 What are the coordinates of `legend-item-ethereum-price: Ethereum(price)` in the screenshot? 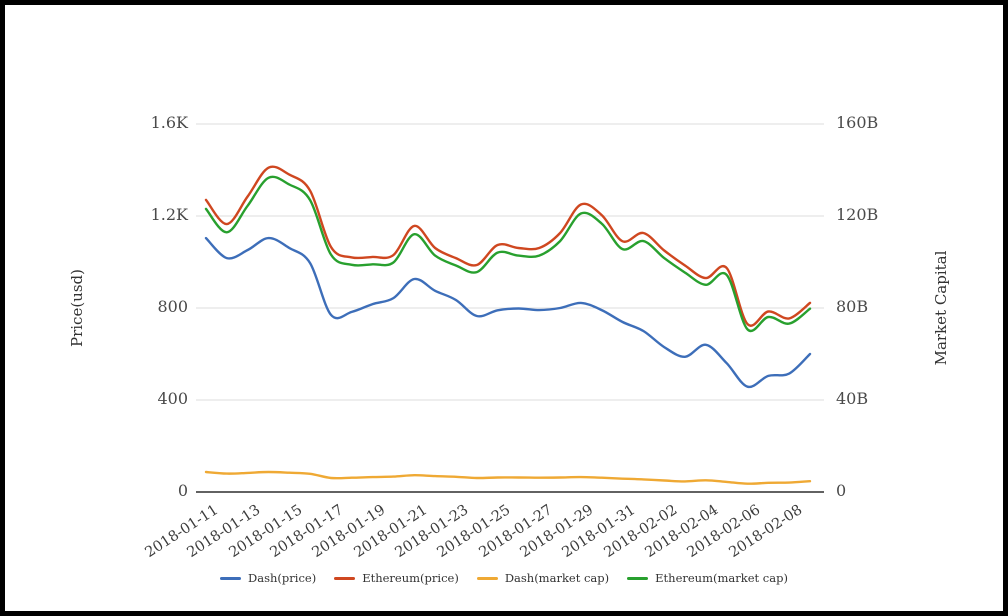 It's located at (396, 578).